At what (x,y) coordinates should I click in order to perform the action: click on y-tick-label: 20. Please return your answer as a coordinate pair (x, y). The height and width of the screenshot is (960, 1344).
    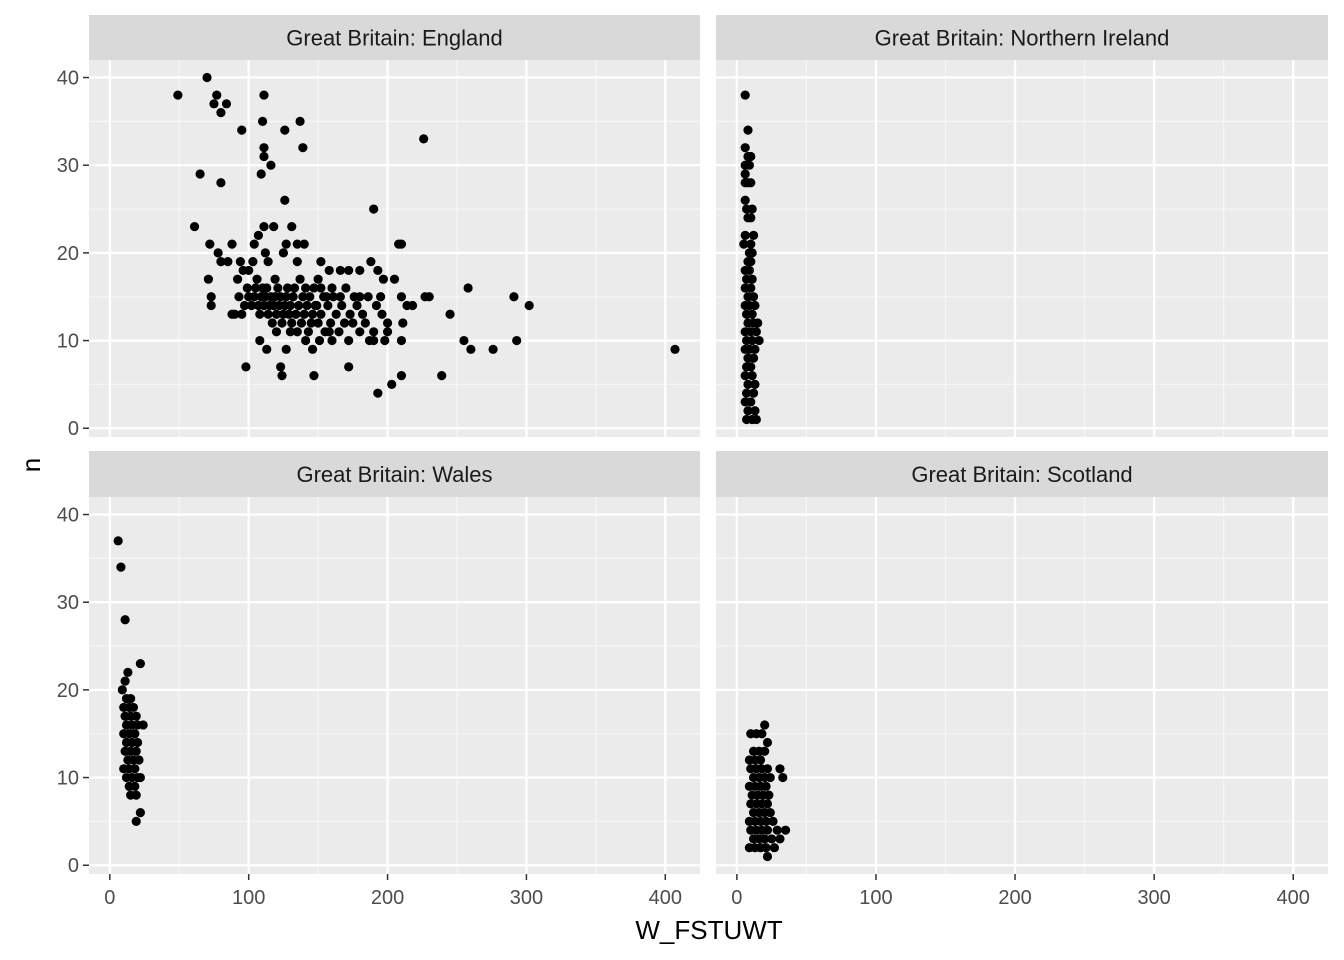
    Looking at the image, I should click on (68, 691).